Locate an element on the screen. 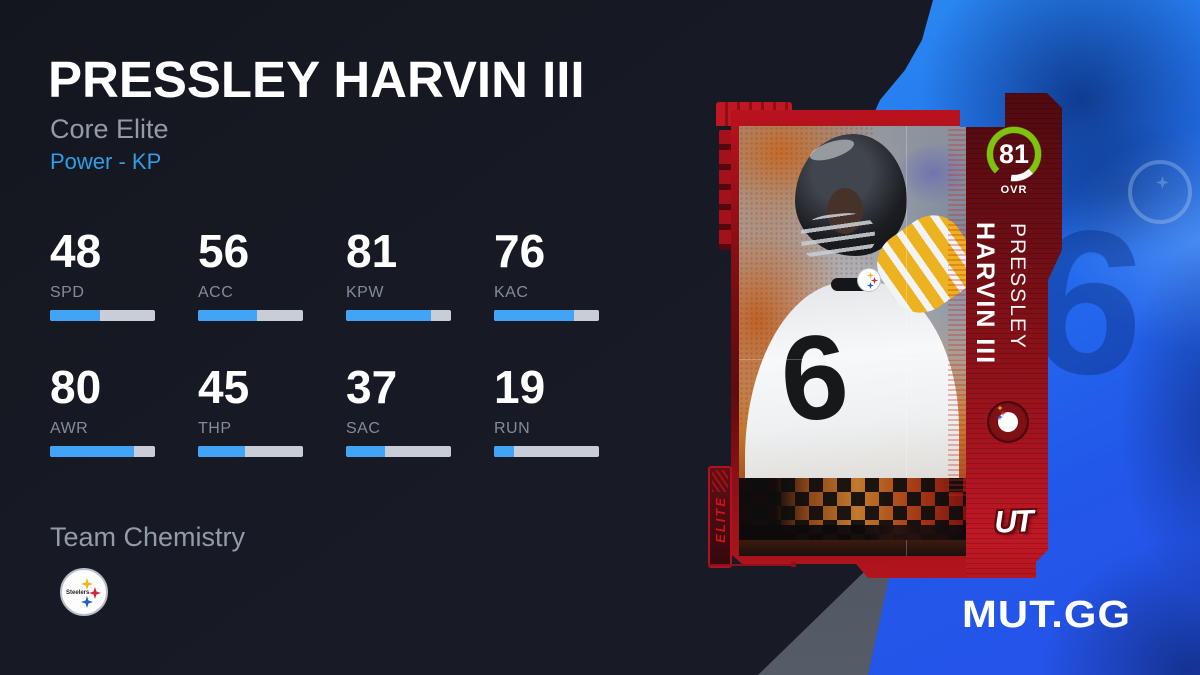 This screenshot has width=1200, height=675. card-left-tabs is located at coordinates (725, 190).